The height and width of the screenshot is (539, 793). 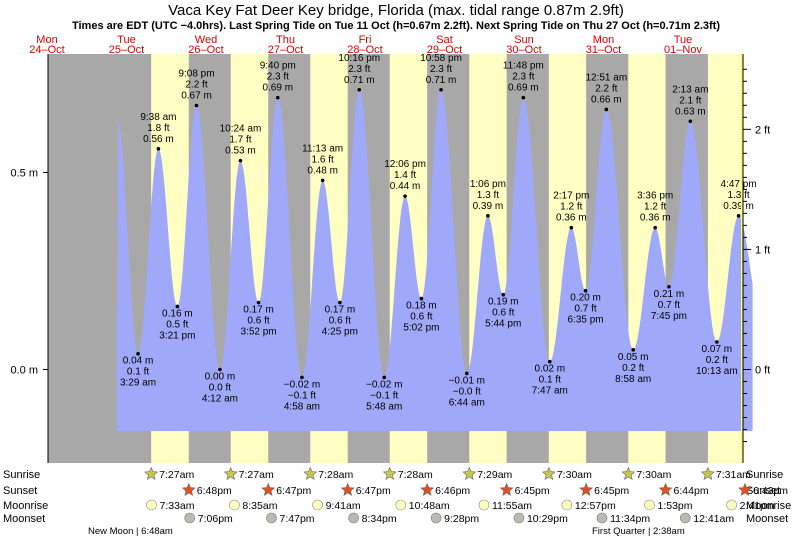 I want to click on high-tide-label: 4:47 pm, so click(x=739, y=184).